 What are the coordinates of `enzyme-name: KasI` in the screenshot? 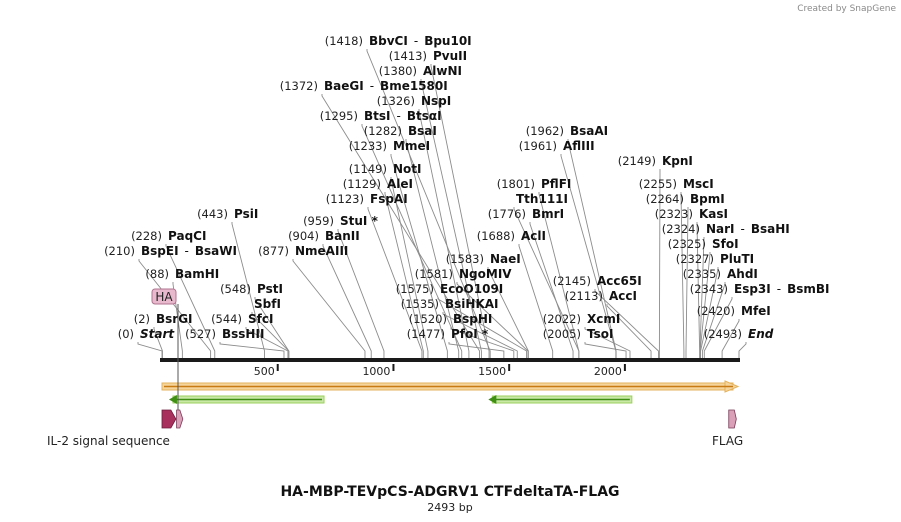 It's located at (713, 214).